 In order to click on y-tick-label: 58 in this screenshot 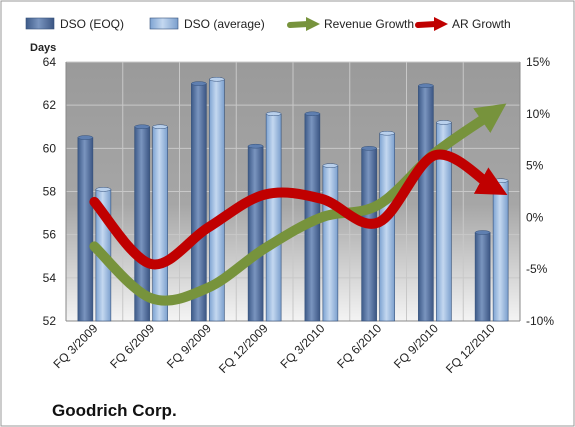, I will do `click(50, 192)`.